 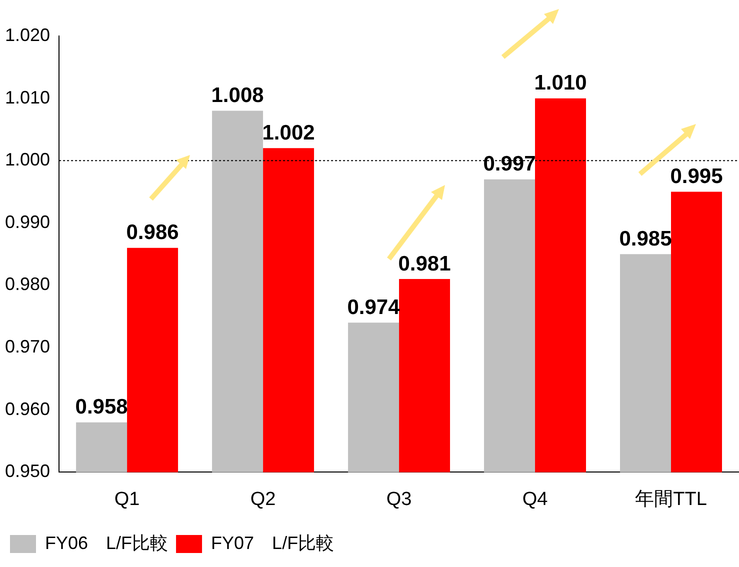 What do you see at coordinates (106, 542) in the screenshot?
I see `legend-label: FY06 L/F比較` at bounding box center [106, 542].